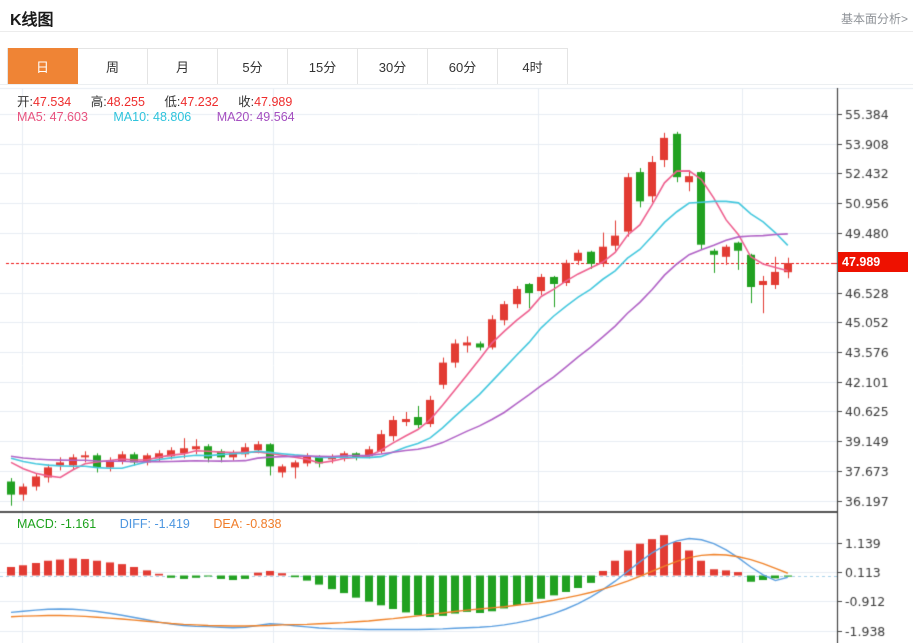  What do you see at coordinates (172, 102) in the screenshot?
I see `low-label: 低:` at bounding box center [172, 102].